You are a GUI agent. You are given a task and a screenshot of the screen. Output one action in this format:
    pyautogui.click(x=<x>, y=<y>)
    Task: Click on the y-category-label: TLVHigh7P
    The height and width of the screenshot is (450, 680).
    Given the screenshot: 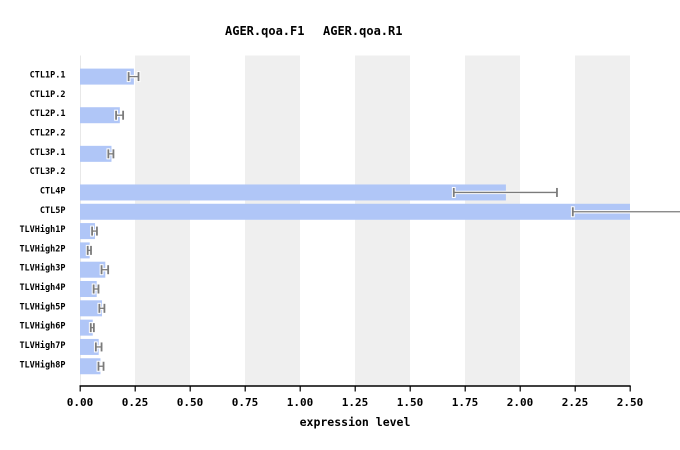 What is the action you would take?
    pyautogui.click(x=42, y=345)
    